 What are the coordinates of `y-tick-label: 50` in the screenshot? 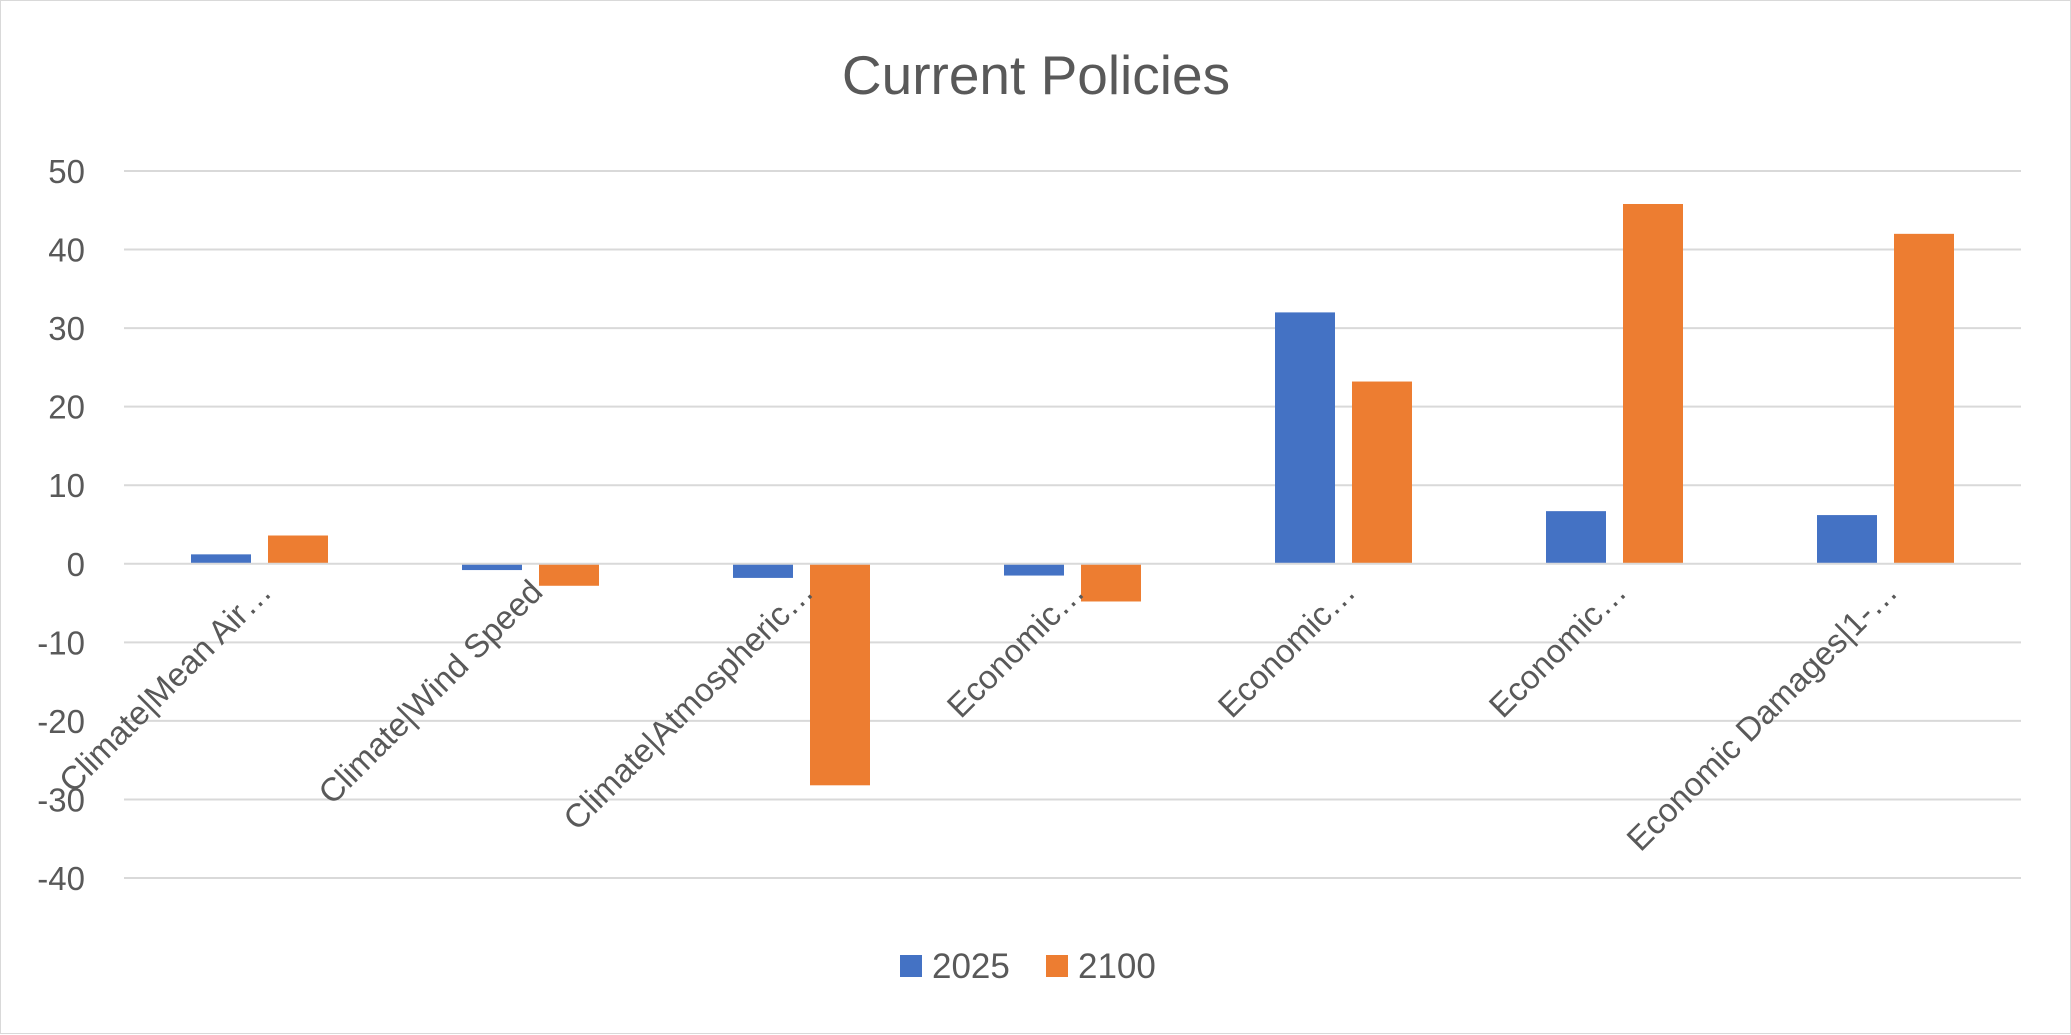 It's located at (66, 171).